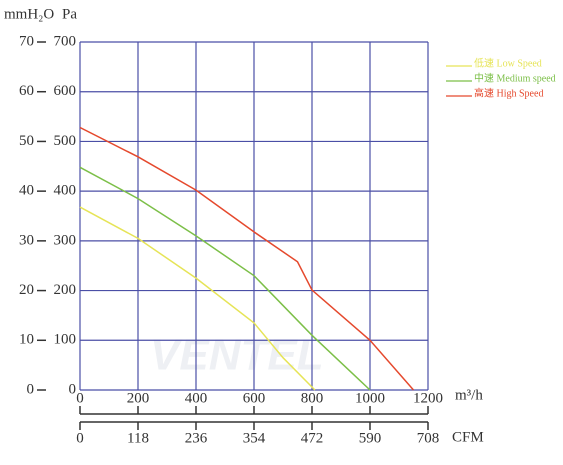 The width and height of the screenshot is (563, 465). Describe the element at coordinates (508, 92) in the screenshot. I see `legend-label: 高速 High Speed` at that location.